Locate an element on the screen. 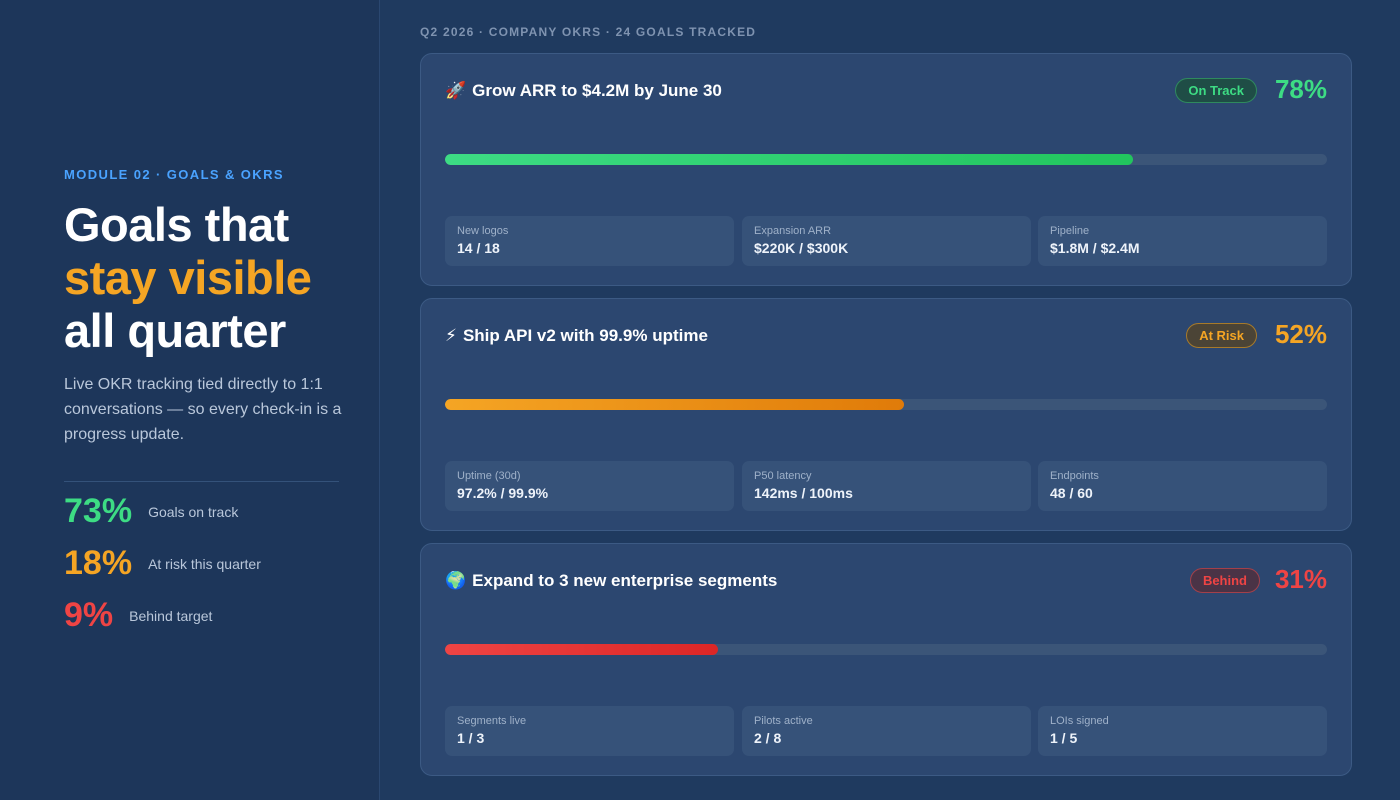 This screenshot has height=800, width=1400. module-tag: MODULE 02 · GOALS & OKRS is located at coordinates (174, 174).